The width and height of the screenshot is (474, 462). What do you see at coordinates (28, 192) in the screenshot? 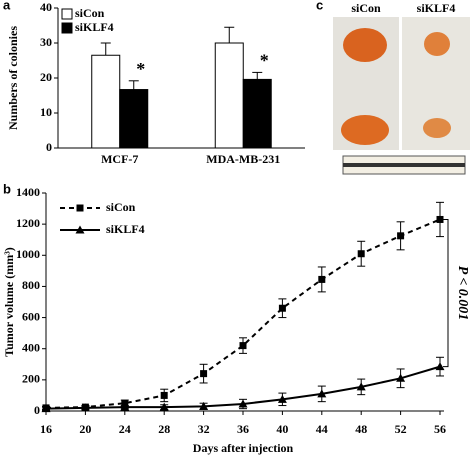
I see `y-tick-label: 1400` at bounding box center [28, 192].